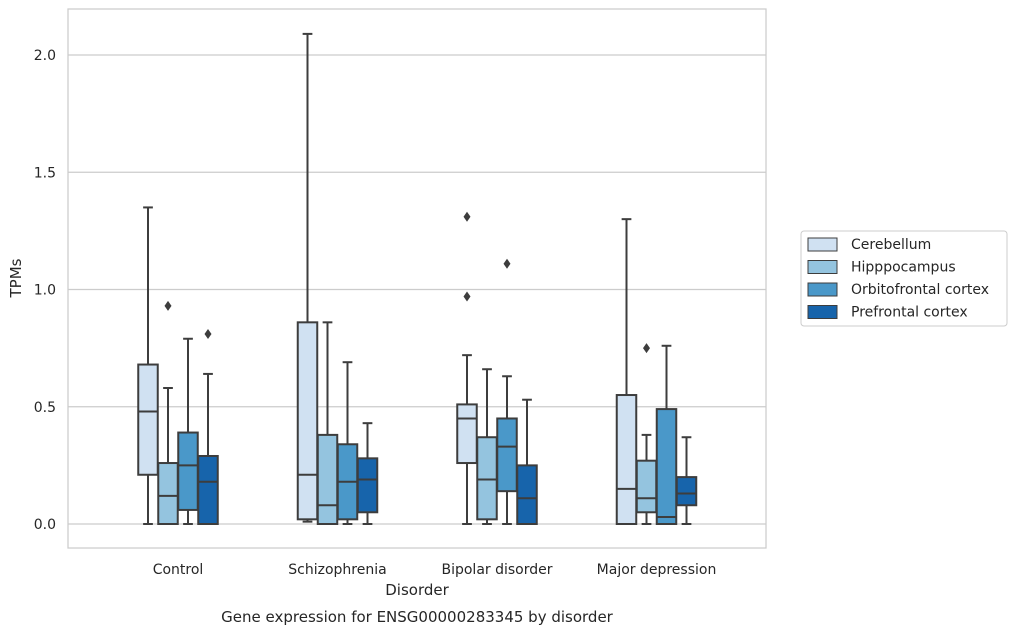 The image size is (1018, 634). I want to click on y-tick-labels: 0.0 0.5 1.0 1.5 2.0, so click(45, 290).